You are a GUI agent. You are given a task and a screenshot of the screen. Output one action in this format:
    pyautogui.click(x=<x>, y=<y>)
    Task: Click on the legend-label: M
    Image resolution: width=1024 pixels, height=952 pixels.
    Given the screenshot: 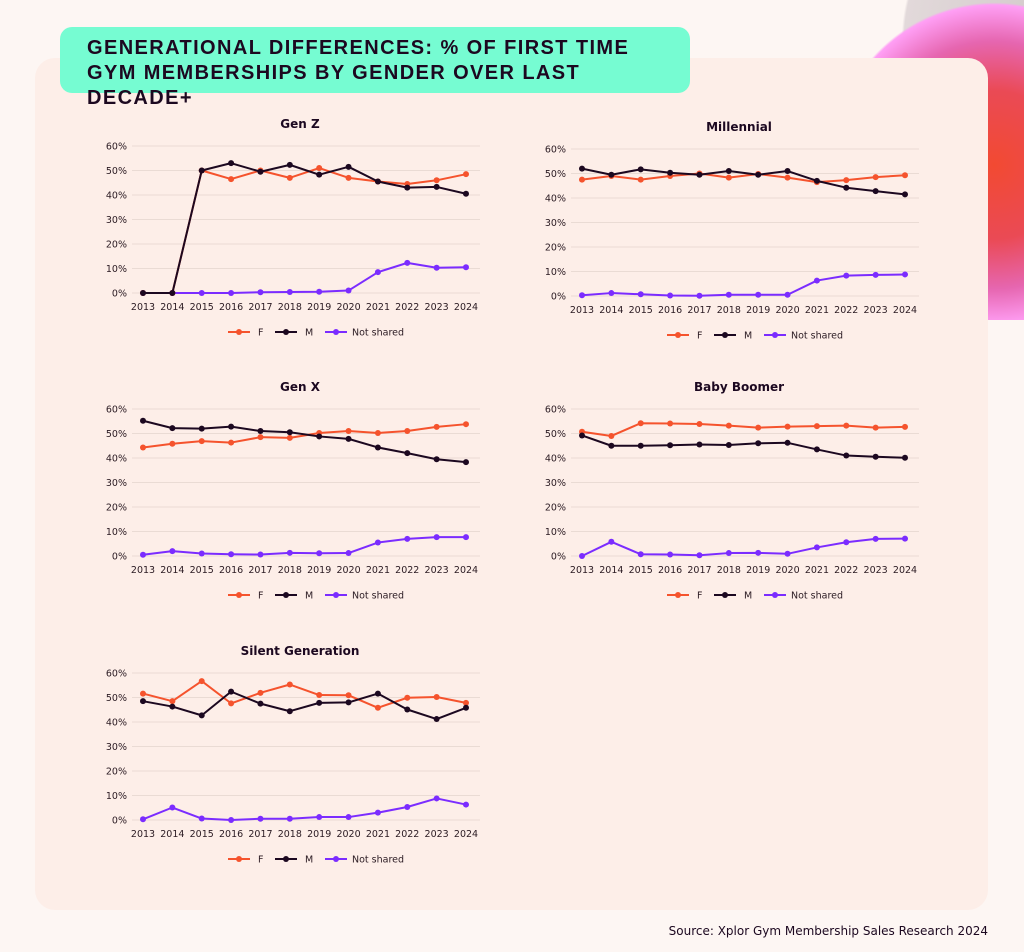 What is the action you would take?
    pyautogui.click(x=309, y=860)
    